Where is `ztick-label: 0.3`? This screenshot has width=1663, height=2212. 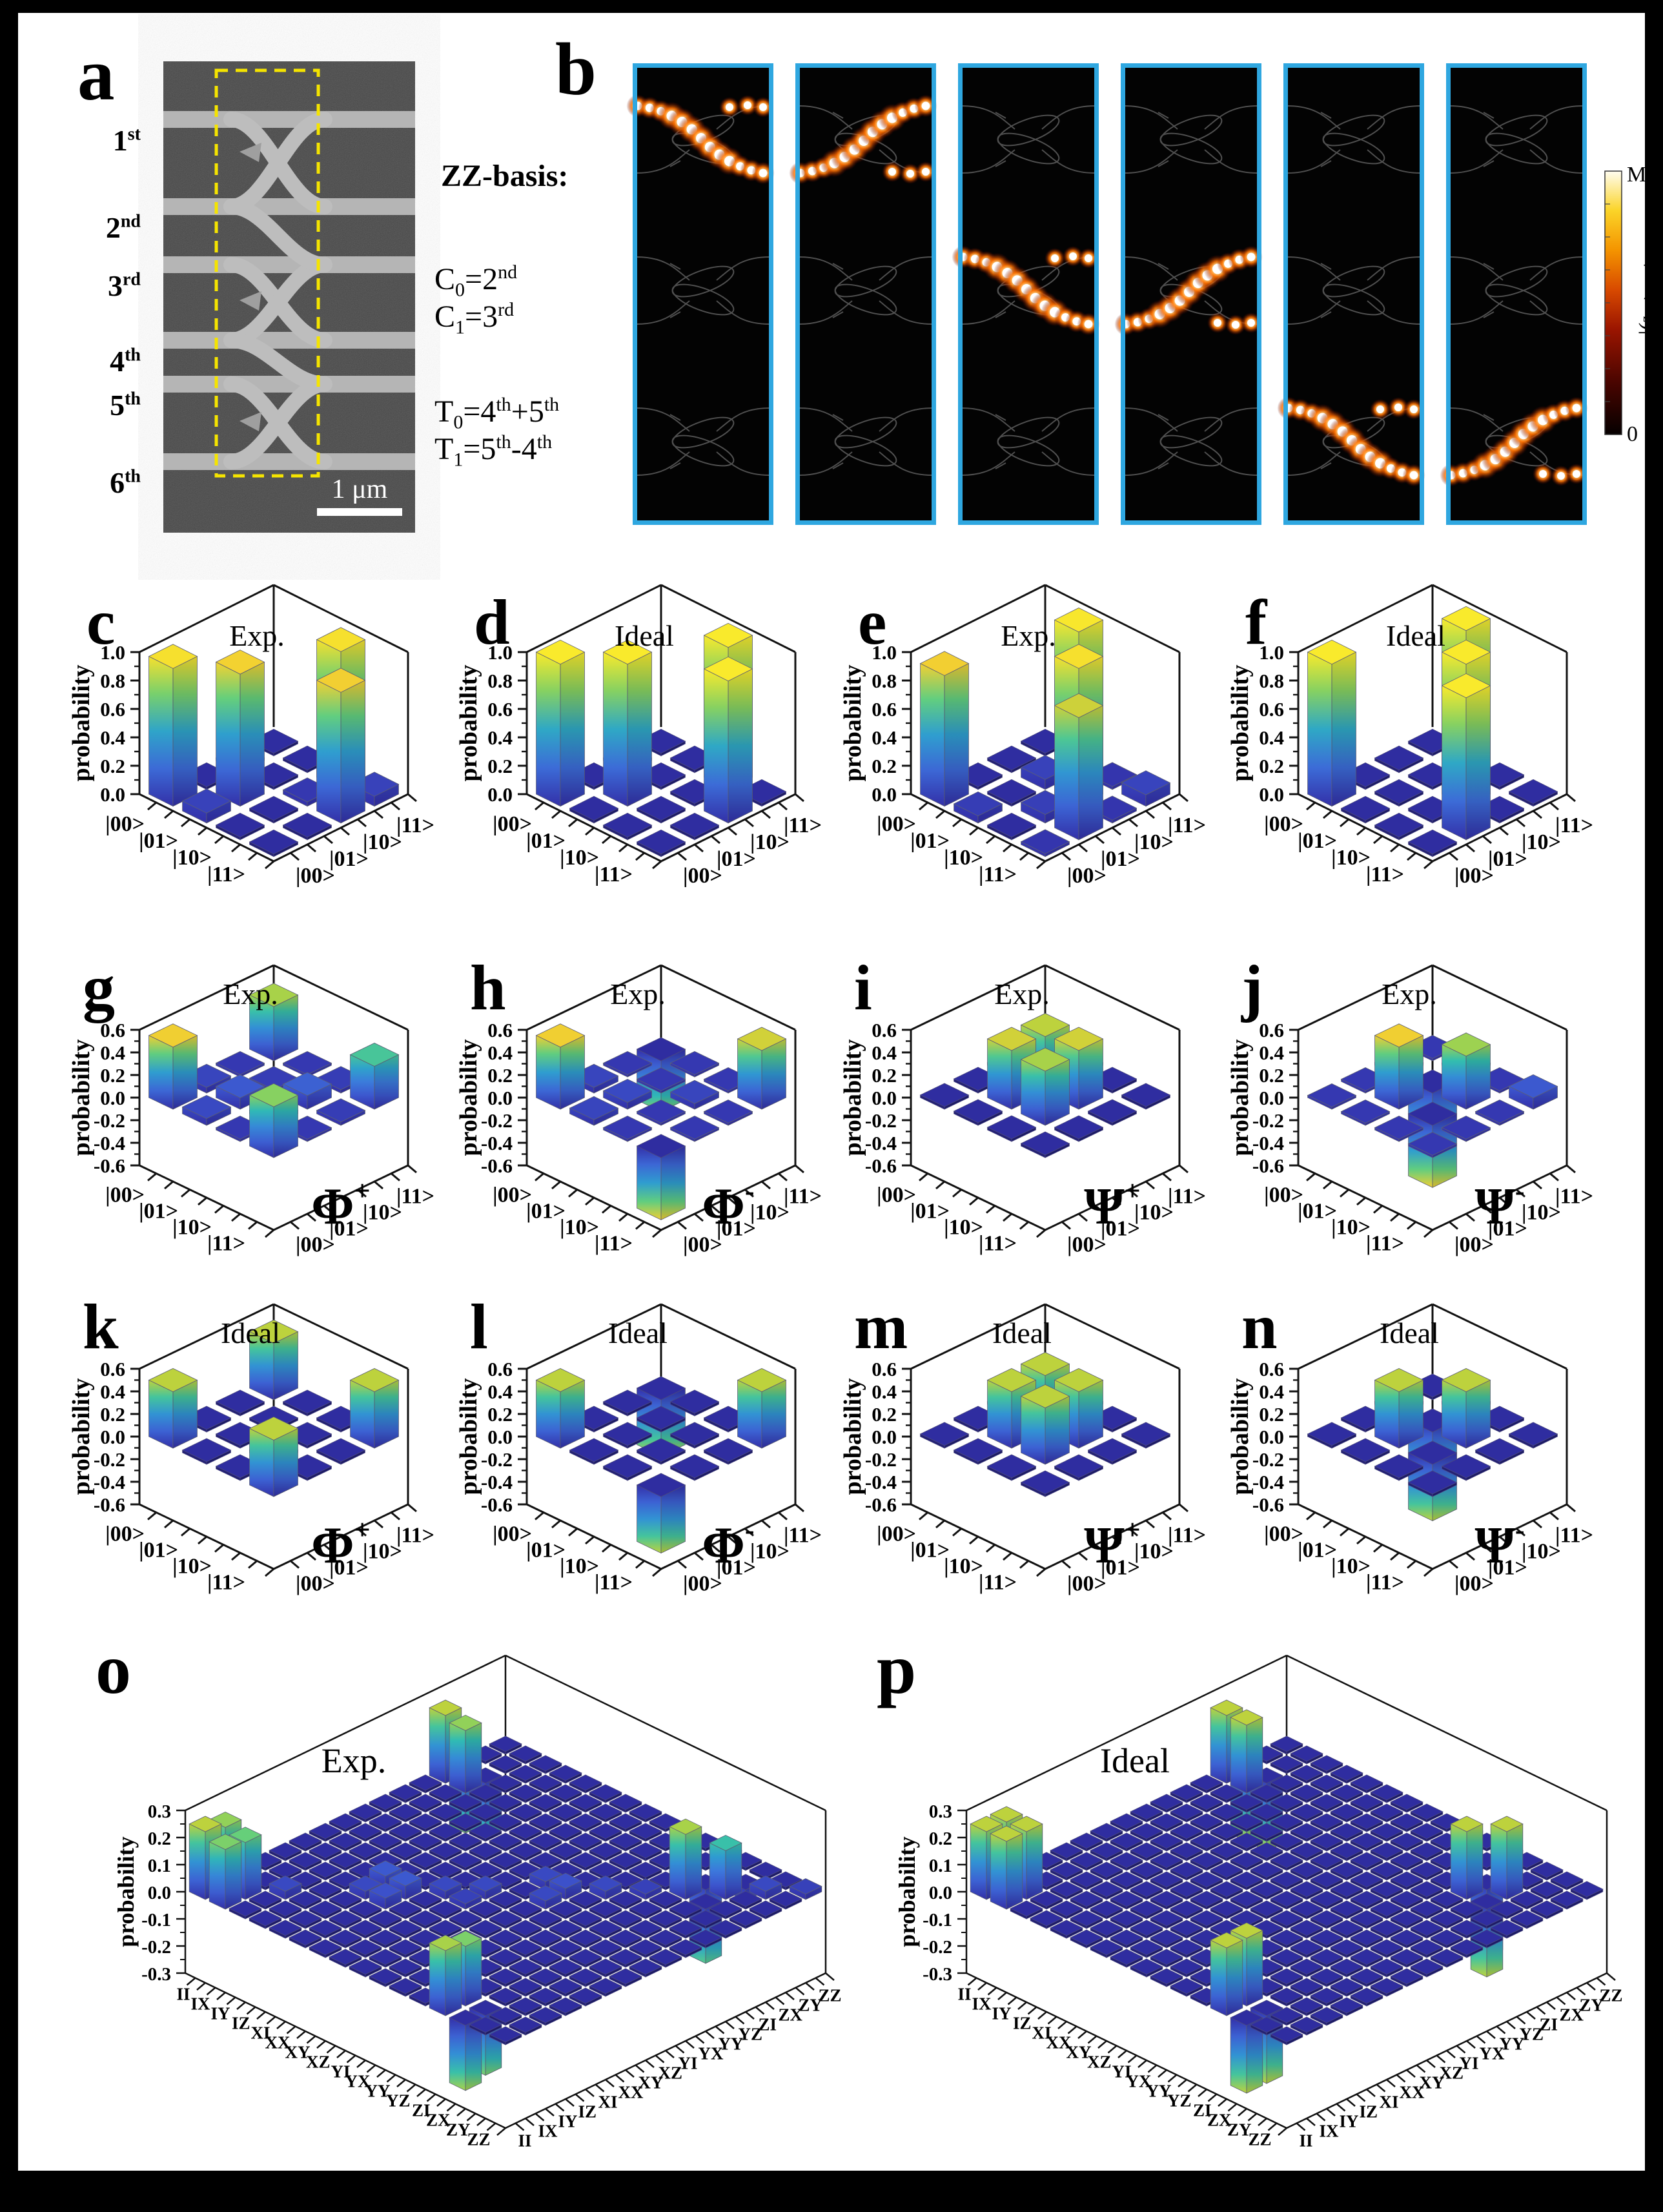
ztick-label: 0.3 is located at coordinates (159, 1811).